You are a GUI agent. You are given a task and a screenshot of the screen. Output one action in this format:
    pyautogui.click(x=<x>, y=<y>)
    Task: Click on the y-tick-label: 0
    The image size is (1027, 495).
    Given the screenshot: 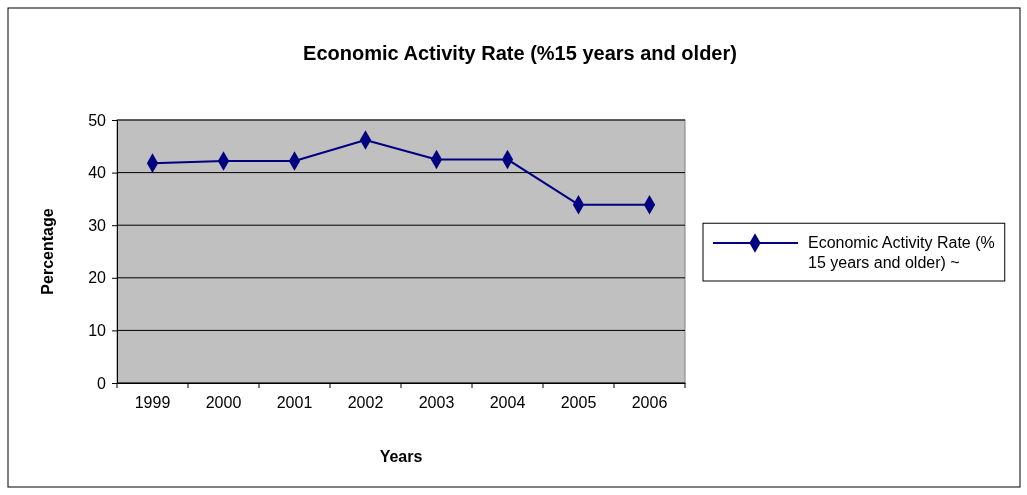 What is the action you would take?
    pyautogui.click(x=102, y=383)
    